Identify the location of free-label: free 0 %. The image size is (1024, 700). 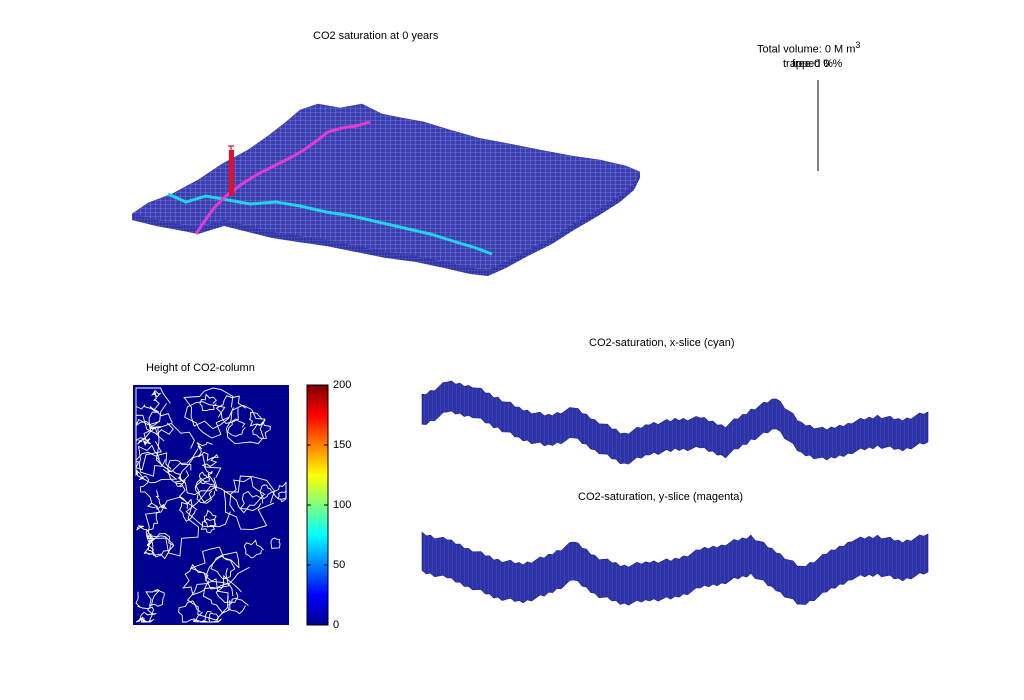
(812, 64).